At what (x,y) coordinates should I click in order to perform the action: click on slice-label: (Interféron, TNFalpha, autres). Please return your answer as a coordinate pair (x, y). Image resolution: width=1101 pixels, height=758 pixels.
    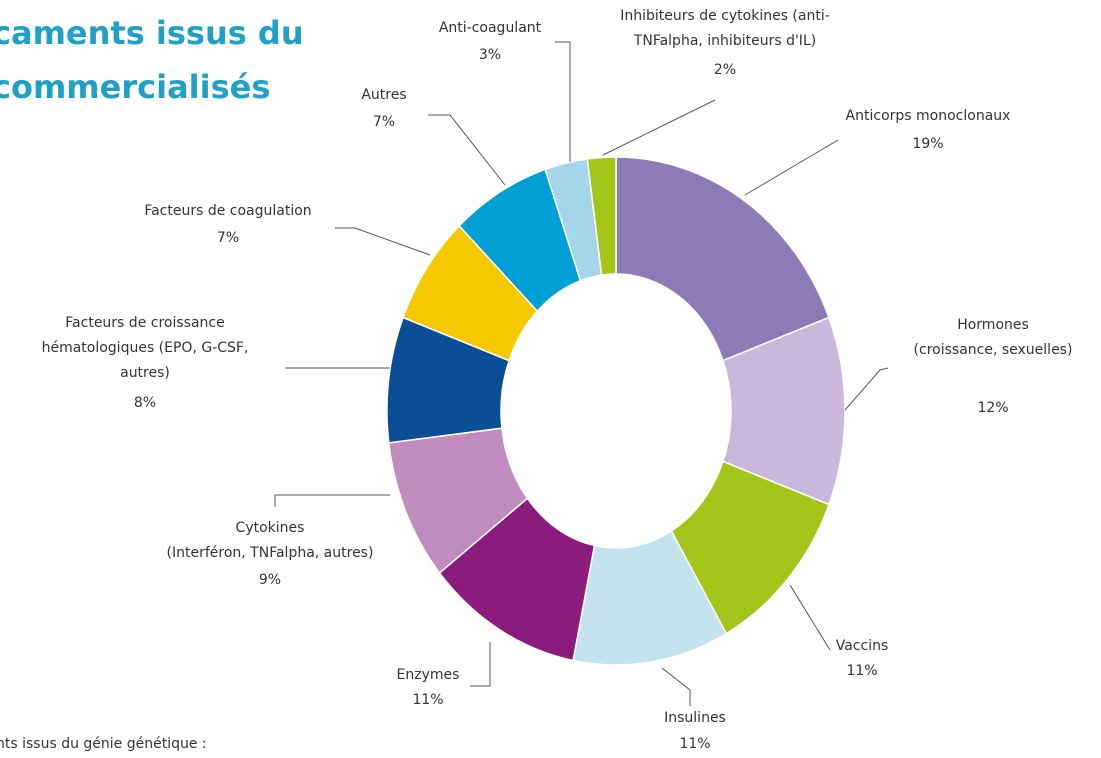
    Looking at the image, I should click on (270, 553).